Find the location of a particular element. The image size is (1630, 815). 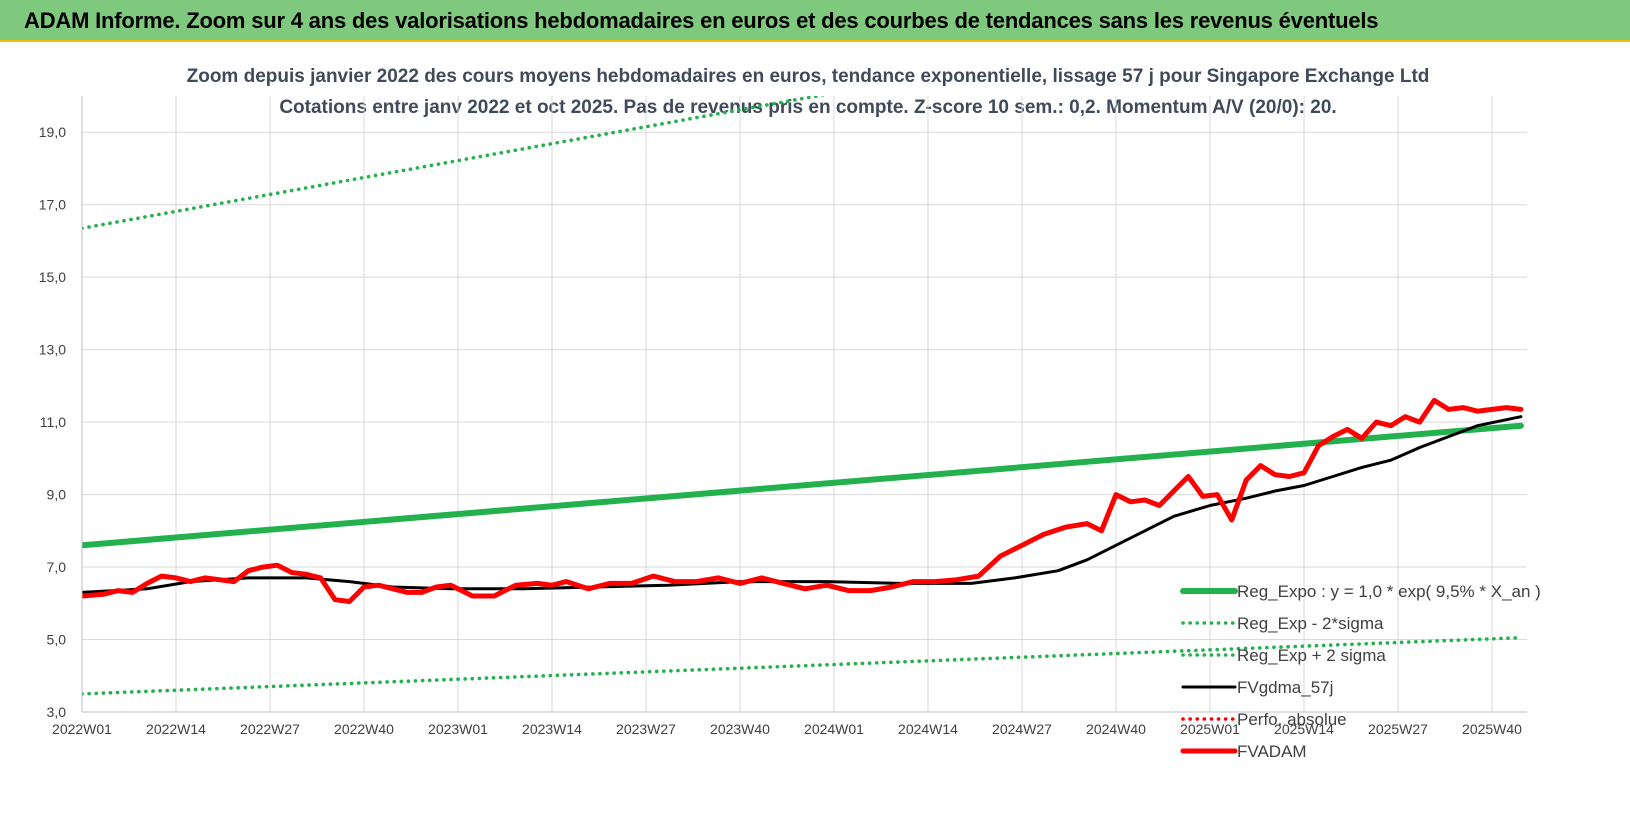

legend-label: Perfo. absolue is located at coordinates (1292, 719).